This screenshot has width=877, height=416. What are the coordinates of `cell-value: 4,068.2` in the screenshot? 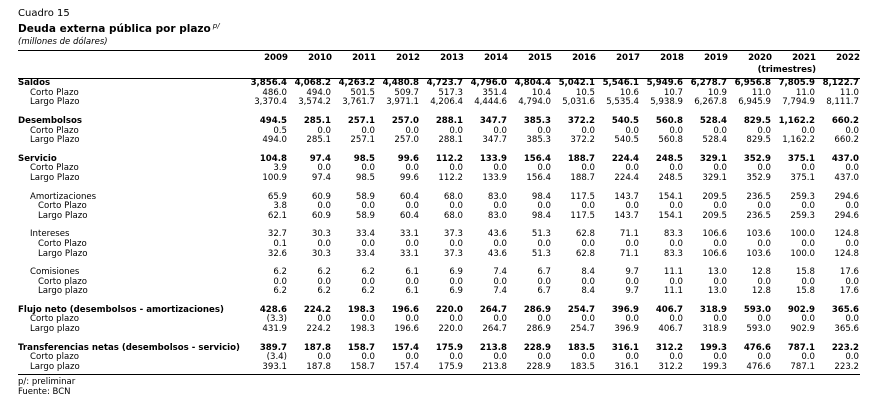 It's located at (312, 83).